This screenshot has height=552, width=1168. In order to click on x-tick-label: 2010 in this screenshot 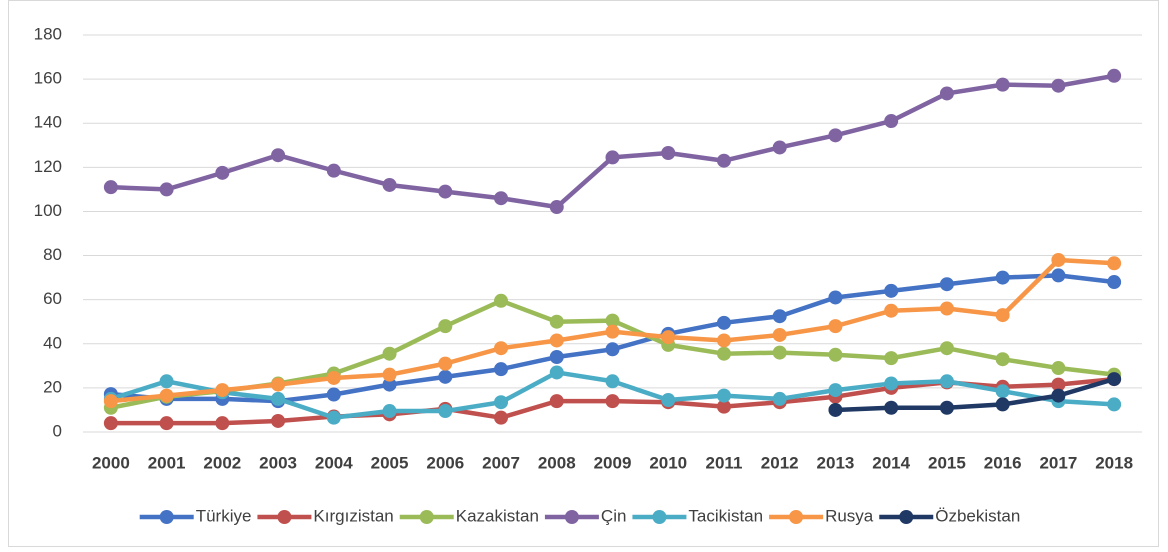, I will do `click(668, 462)`.